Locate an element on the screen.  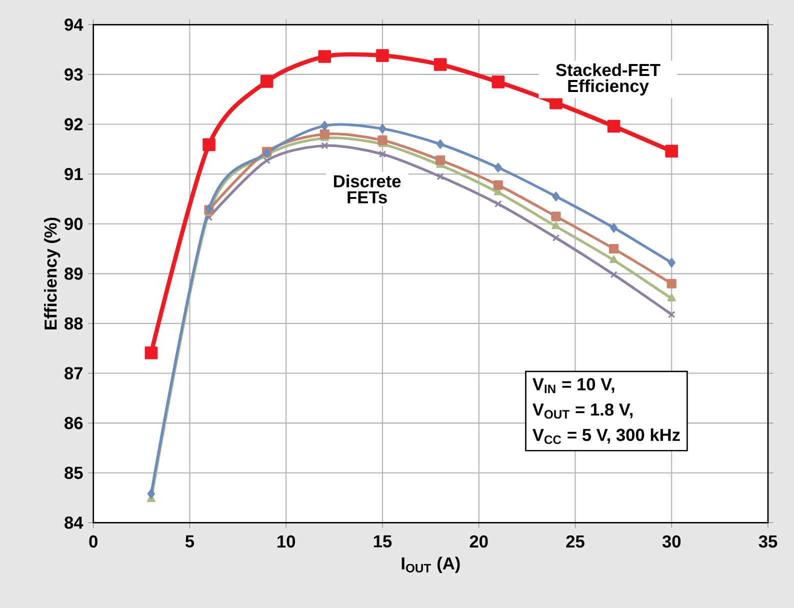
annotation: Discrete FETs is located at coordinates (367, 189).